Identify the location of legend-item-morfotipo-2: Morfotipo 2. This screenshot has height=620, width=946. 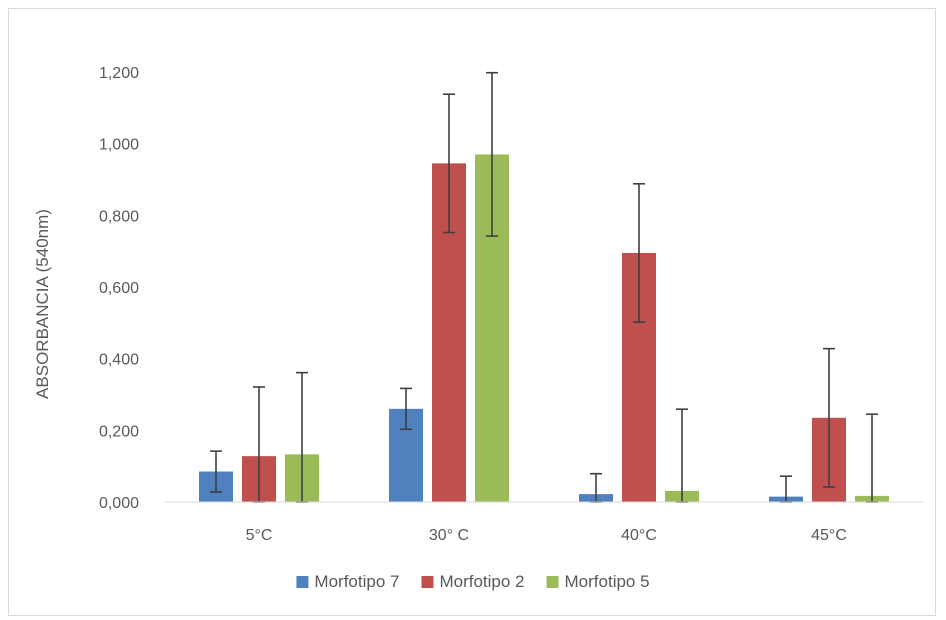
(473, 581).